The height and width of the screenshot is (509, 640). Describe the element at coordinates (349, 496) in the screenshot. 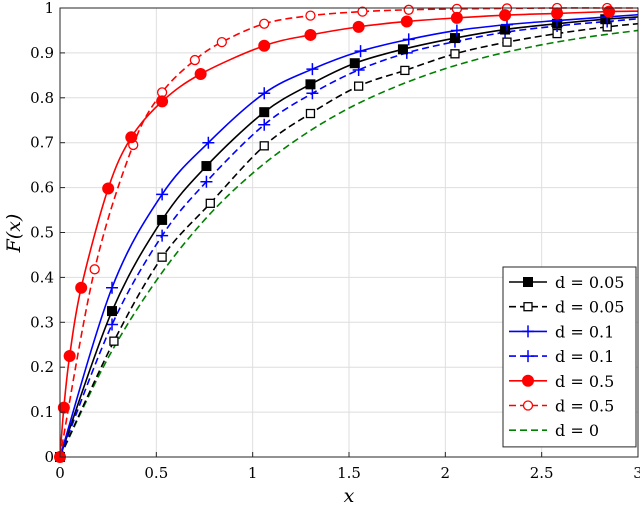

I see `x-axis-label: x` at that location.